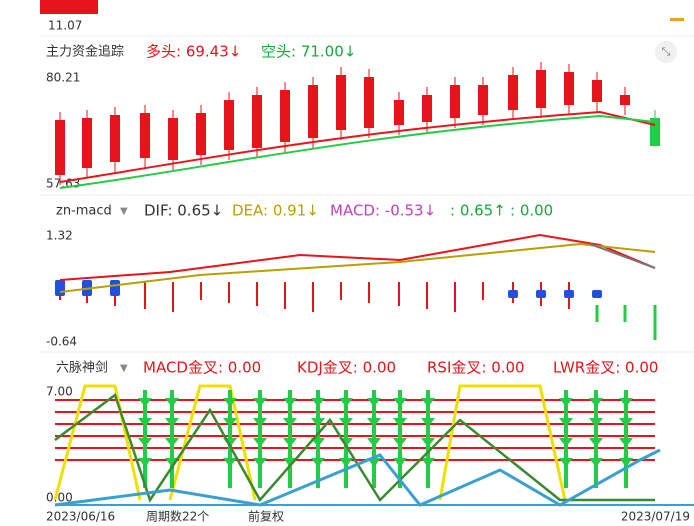 This screenshot has width=694, height=526. What do you see at coordinates (655, 517) in the screenshot?
I see `footer-date: 2023/07/19` at bounding box center [655, 517].